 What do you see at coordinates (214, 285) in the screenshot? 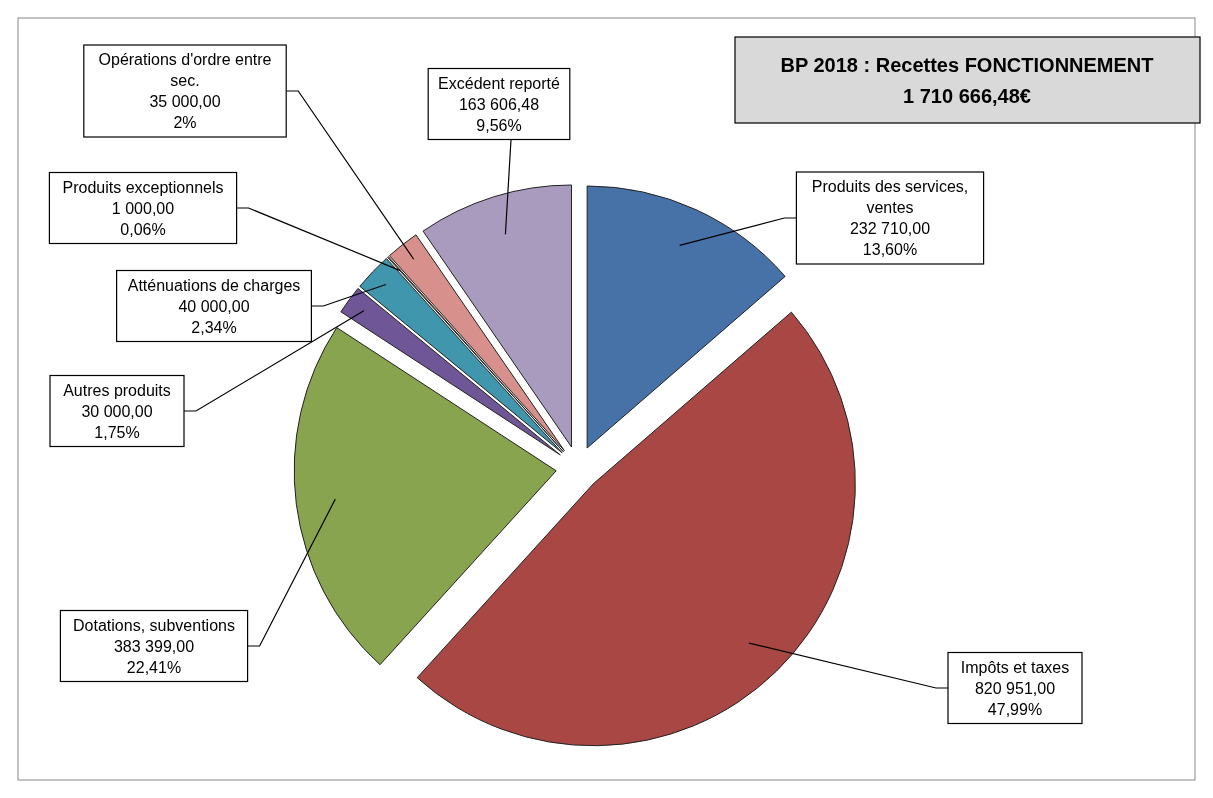
I see `slice-label: Atténuations de charges` at bounding box center [214, 285].